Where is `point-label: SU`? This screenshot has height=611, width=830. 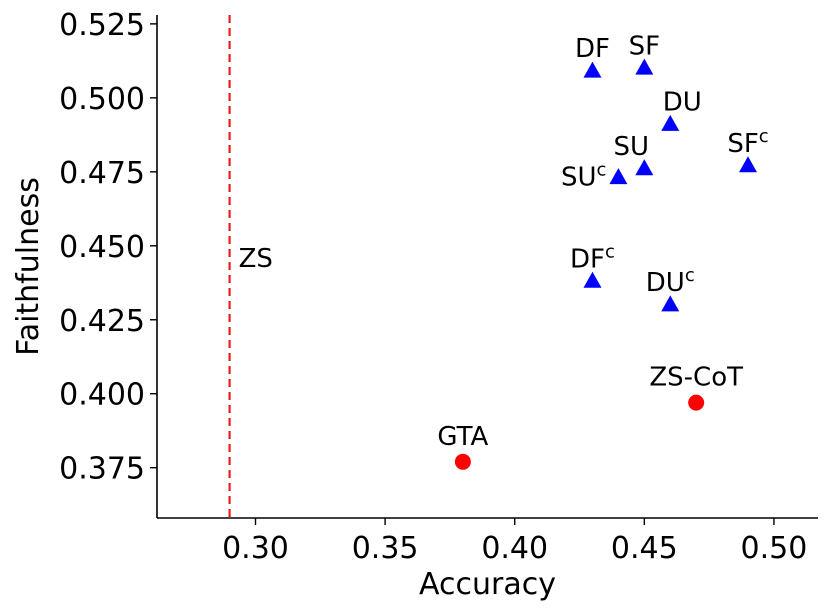 point-label: SU is located at coordinates (632, 147).